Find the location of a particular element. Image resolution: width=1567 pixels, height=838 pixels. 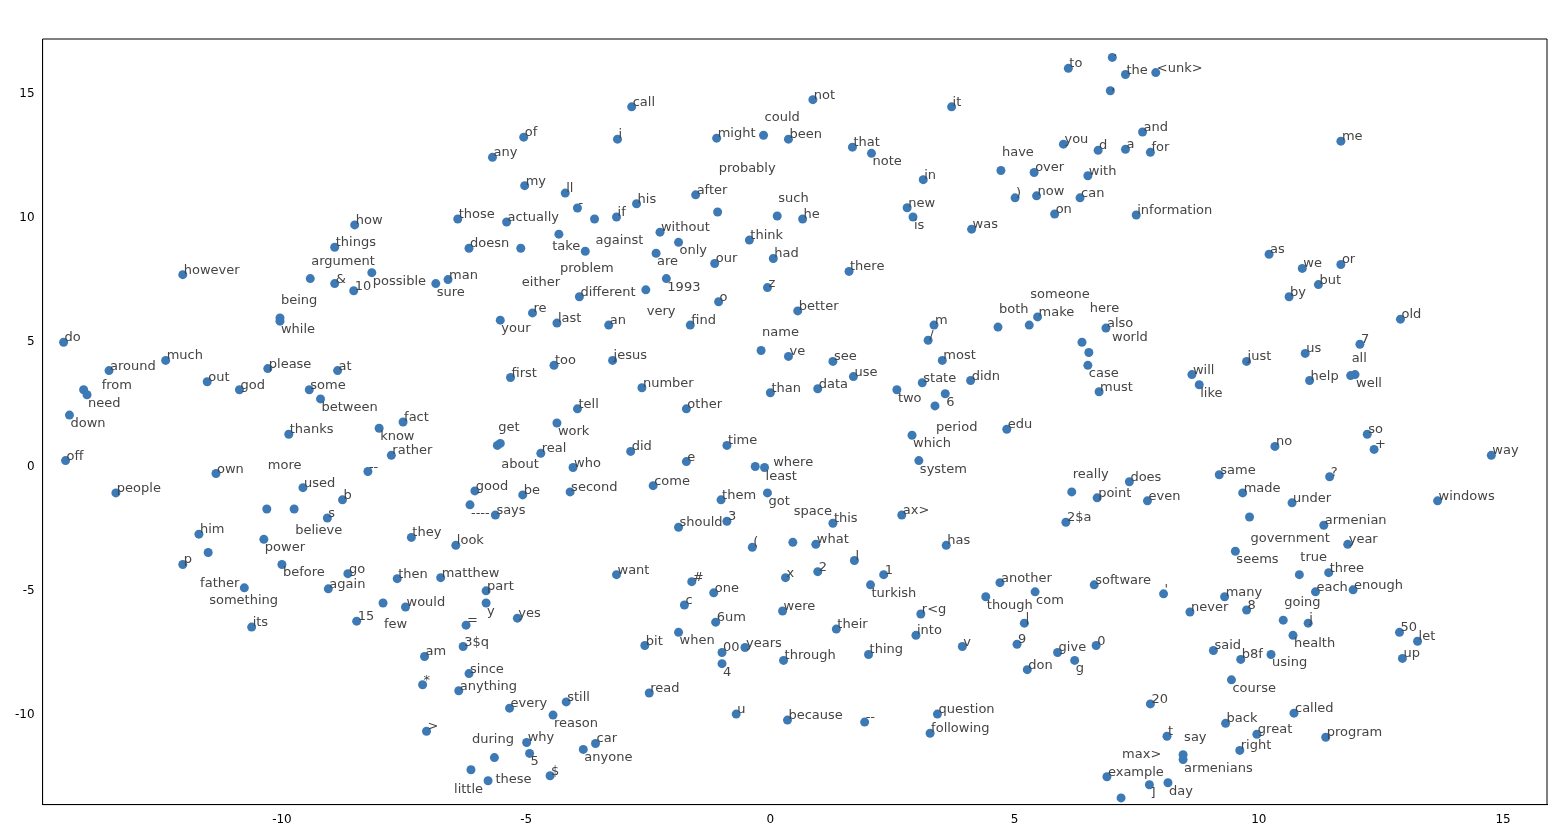

annotation: after is located at coordinates (712, 189).